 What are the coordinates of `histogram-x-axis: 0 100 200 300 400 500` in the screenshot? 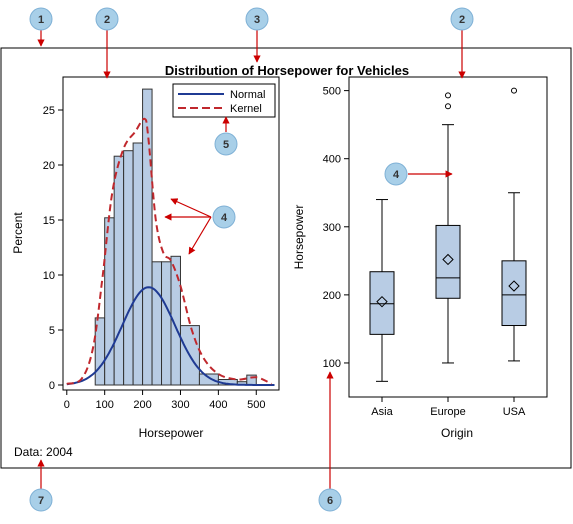 It's located at (164, 400).